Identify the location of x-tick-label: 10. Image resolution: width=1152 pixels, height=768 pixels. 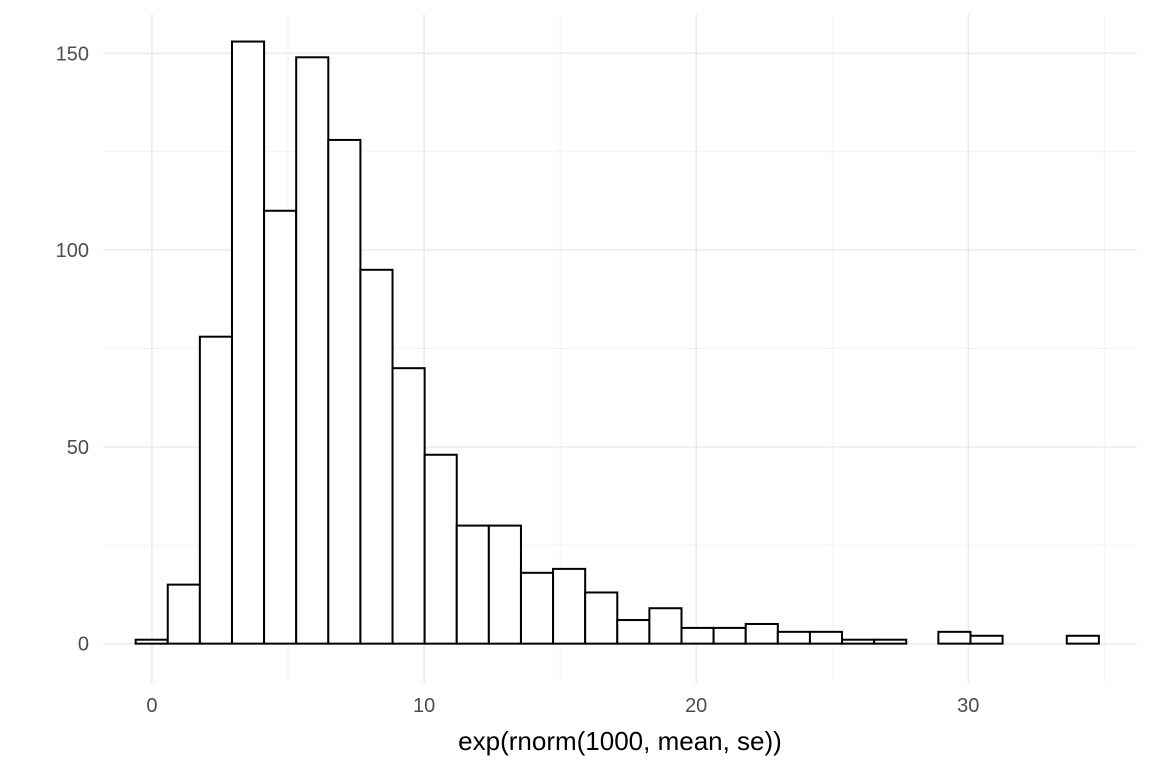
(424, 706).